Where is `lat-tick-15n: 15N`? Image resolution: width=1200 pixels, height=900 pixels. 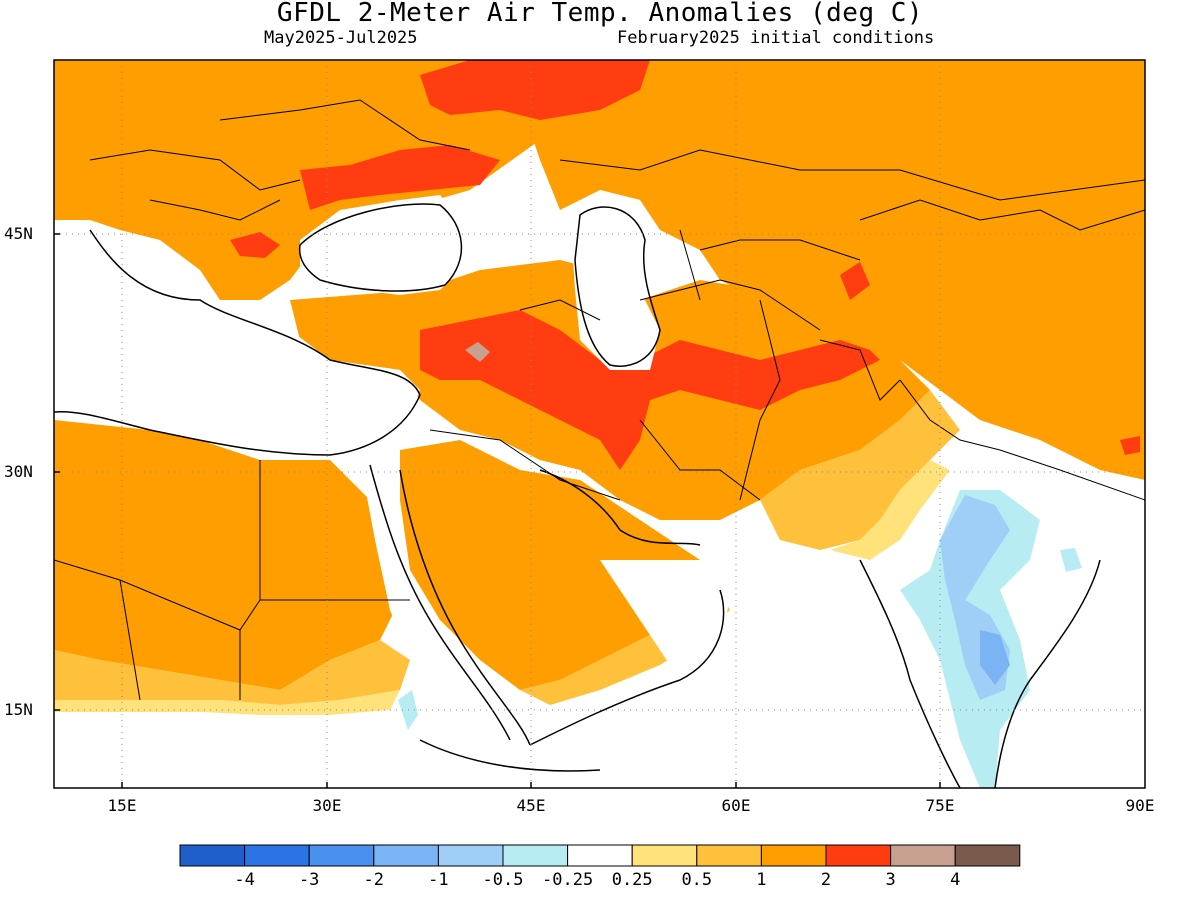 lat-tick-15n: 15N is located at coordinates (18, 709).